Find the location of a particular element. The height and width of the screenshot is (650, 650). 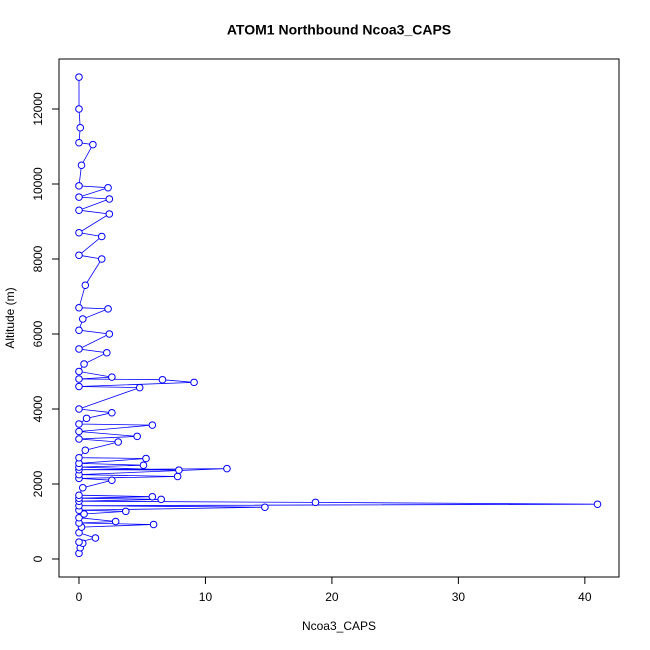

y-tick-label: 4000 is located at coordinates (38, 408).